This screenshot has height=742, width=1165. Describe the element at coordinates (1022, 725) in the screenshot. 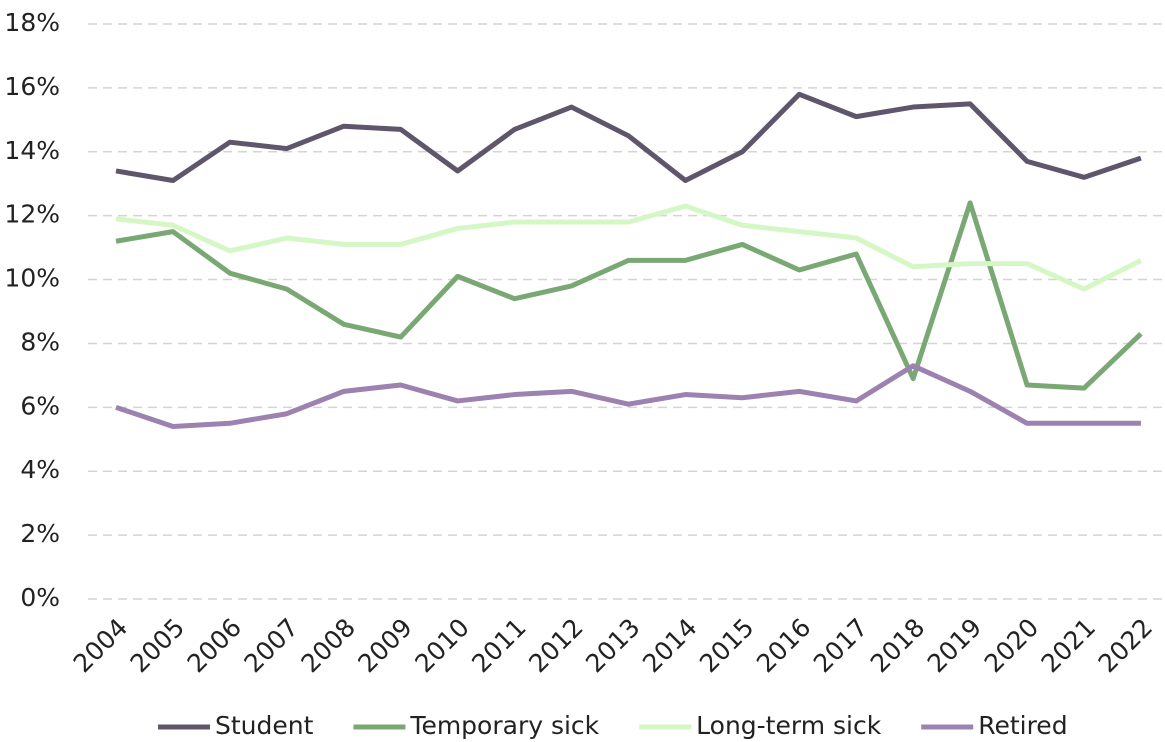

I see `legend-label: Retired` at that location.